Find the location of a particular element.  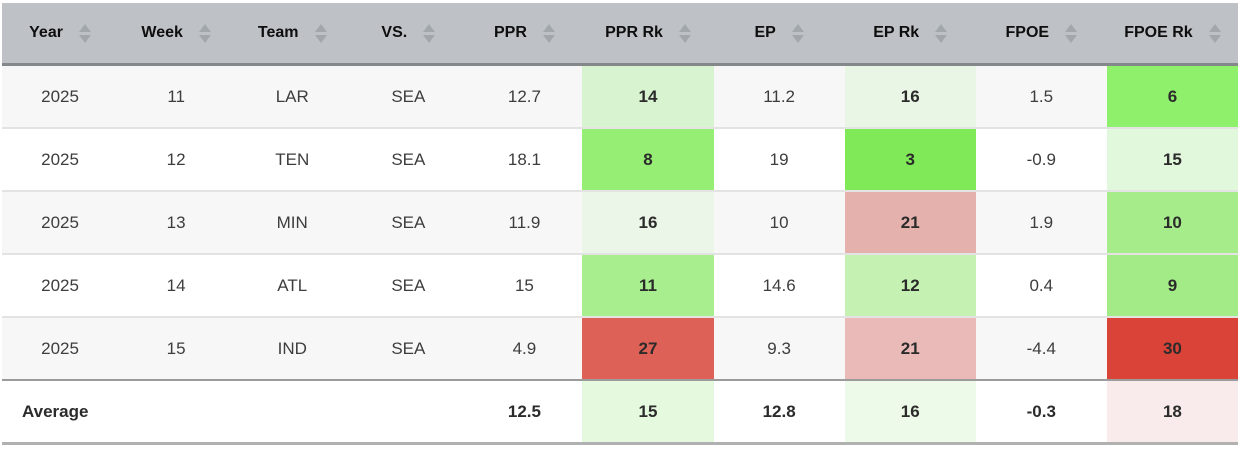

cell-team: LAR is located at coordinates (292, 96).